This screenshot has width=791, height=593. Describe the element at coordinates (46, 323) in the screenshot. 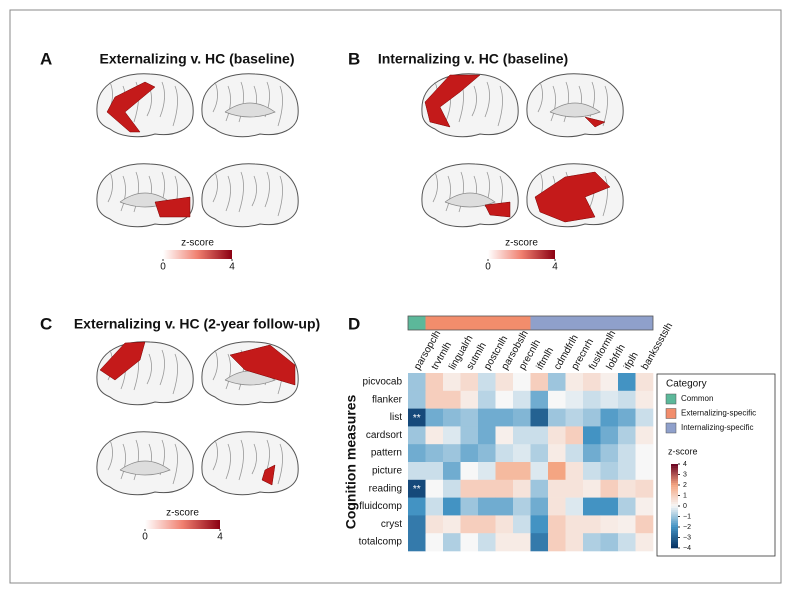

I see `panel-label: C` at that location.